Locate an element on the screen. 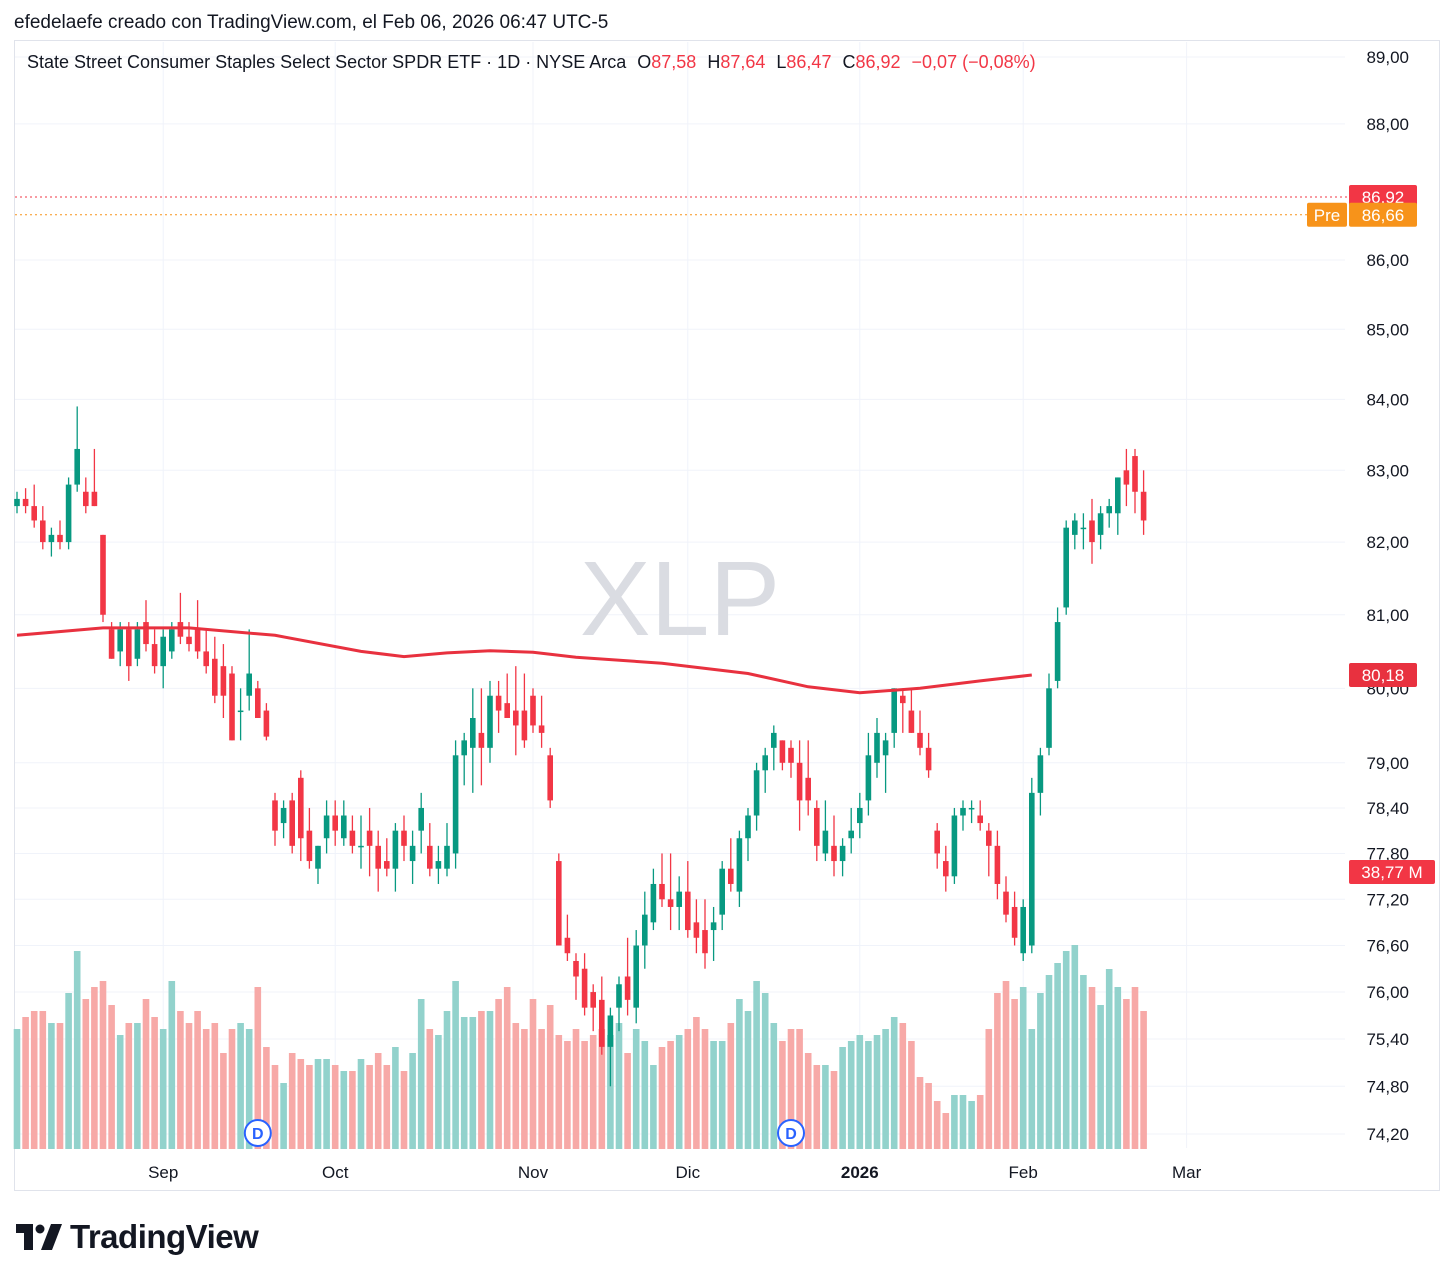  volume-bars is located at coordinates (580, 1047).